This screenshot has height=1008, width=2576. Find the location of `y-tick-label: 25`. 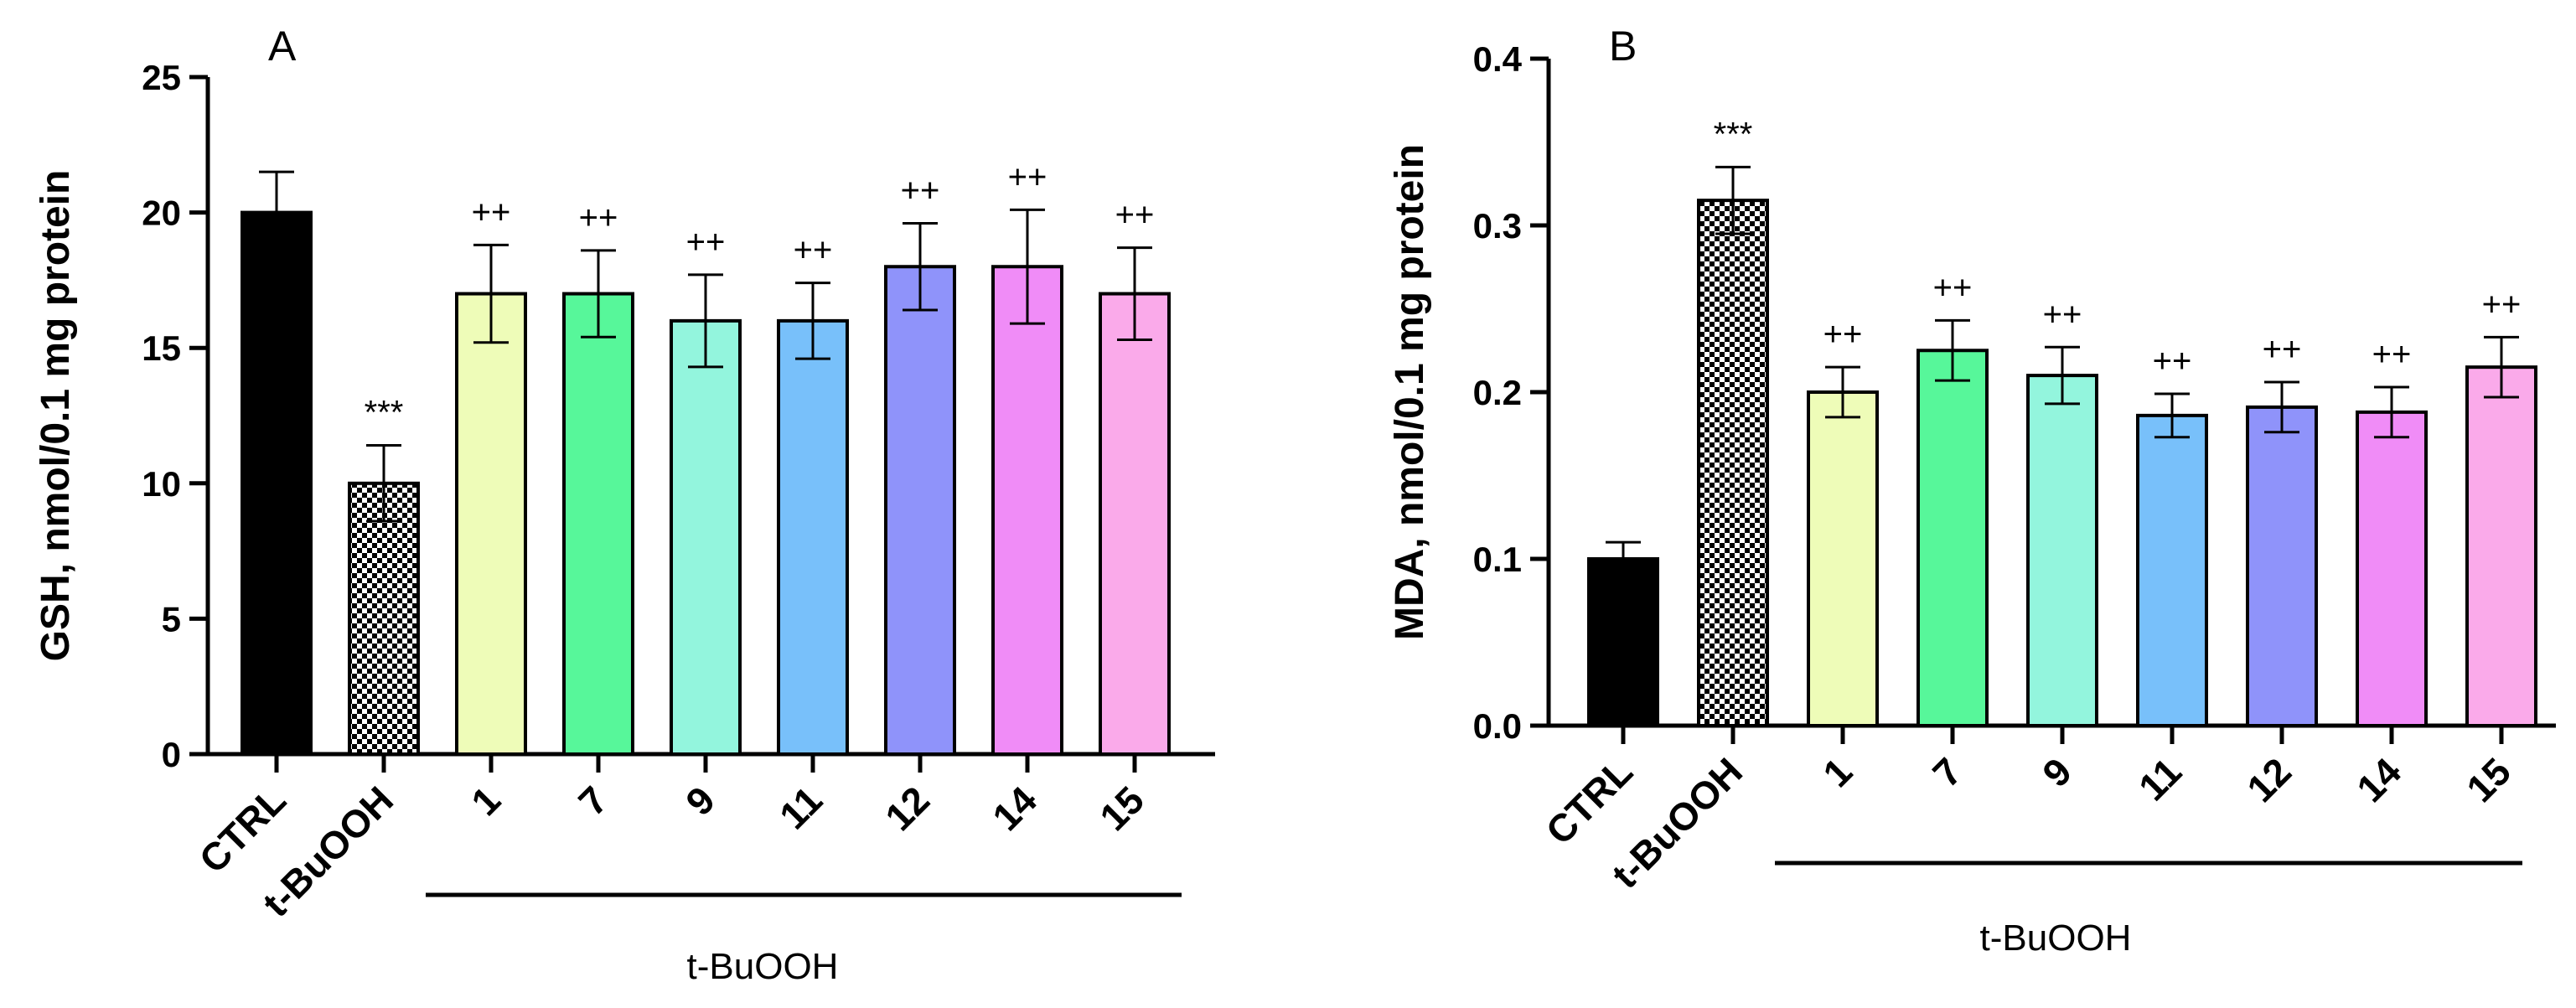

y-tick-label: 25 is located at coordinates (161, 77).